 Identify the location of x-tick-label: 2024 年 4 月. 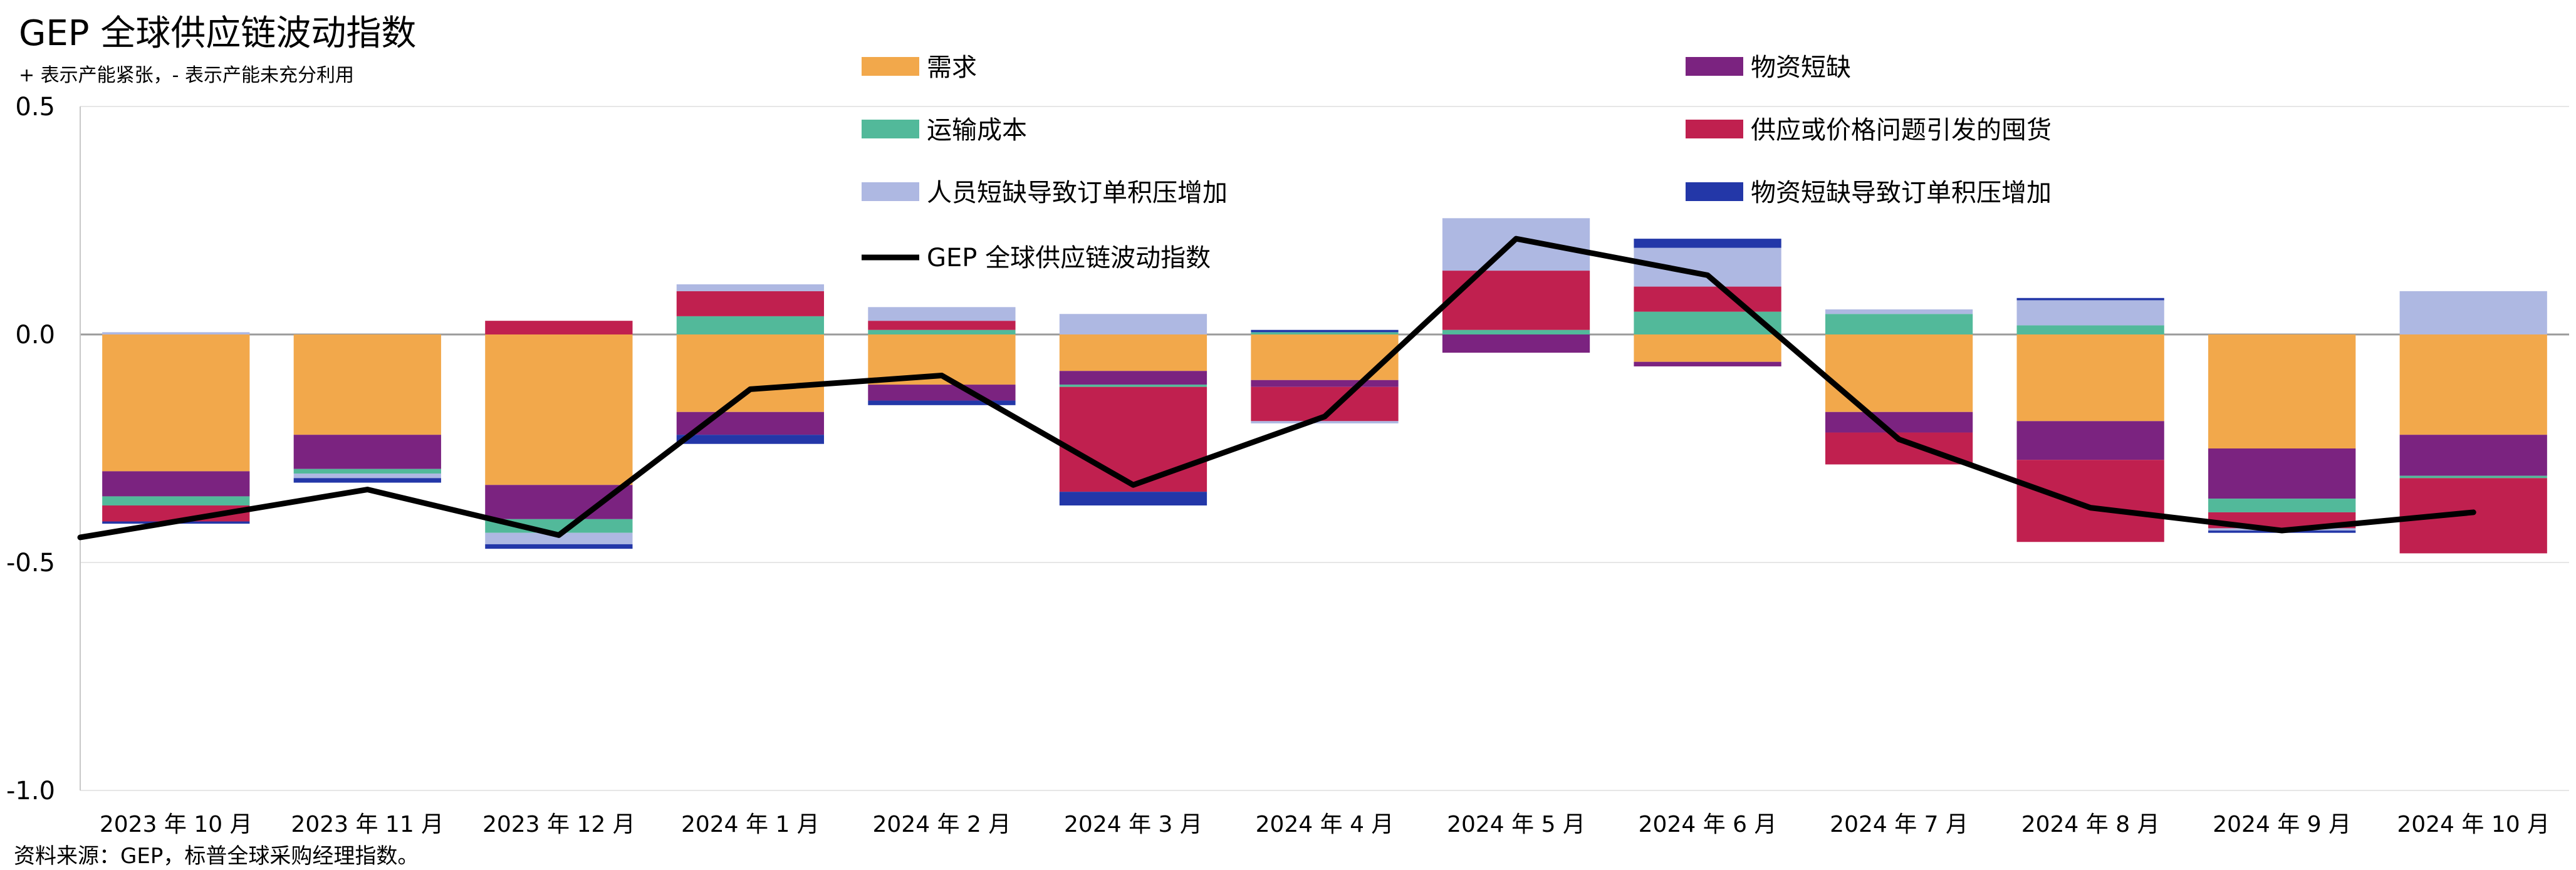
(1325, 824).